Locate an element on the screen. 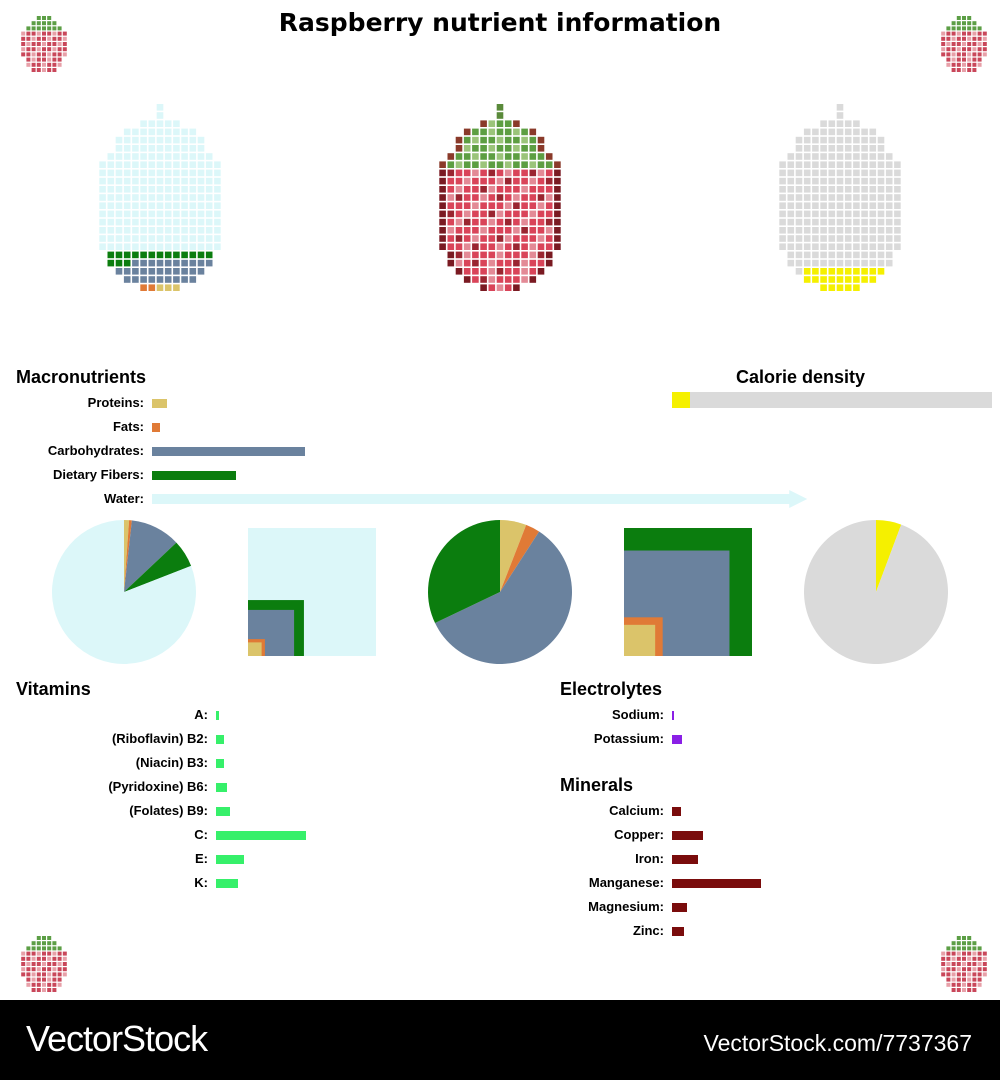 The width and height of the screenshot is (1000, 1080). pie-slice is located at coordinates (875, 592).